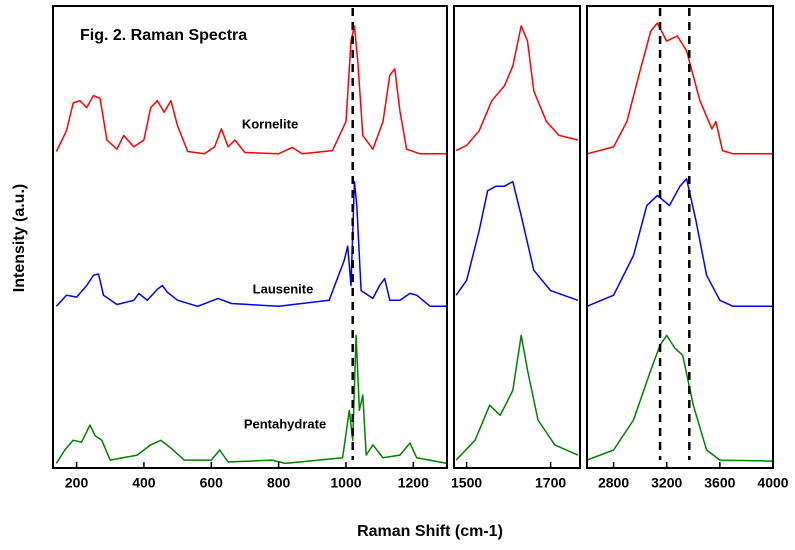  What do you see at coordinates (345, 483) in the screenshot?
I see `x-tick-label: 1000` at bounding box center [345, 483].